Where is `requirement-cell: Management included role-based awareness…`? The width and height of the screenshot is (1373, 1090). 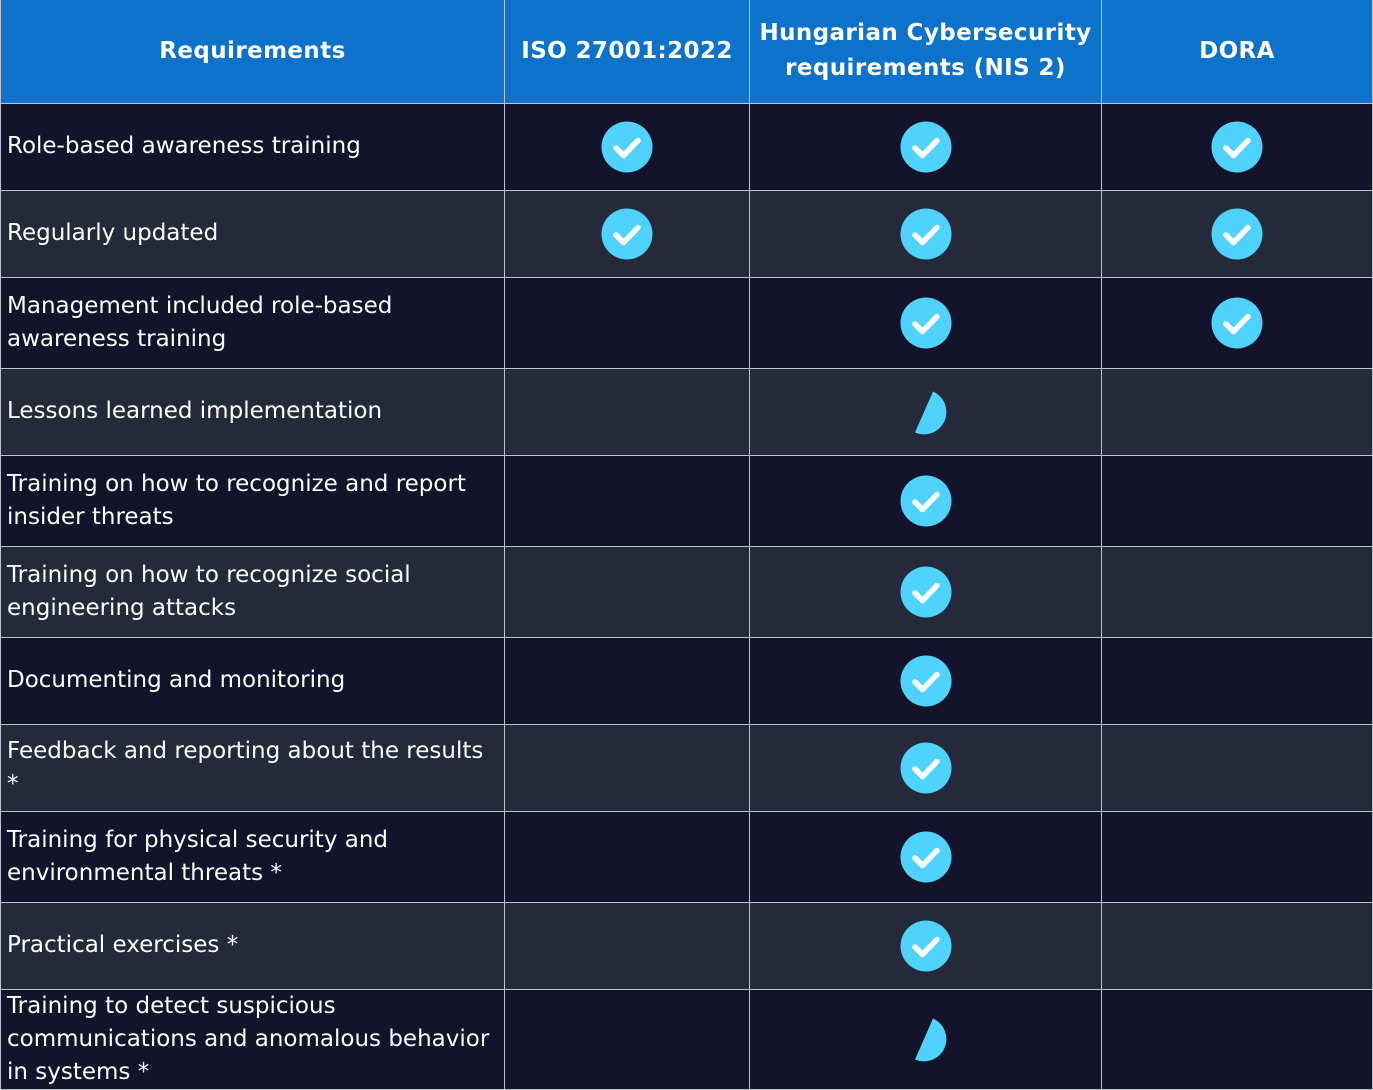
requirement-cell: Management included role-based awareness… is located at coordinates (252, 322).